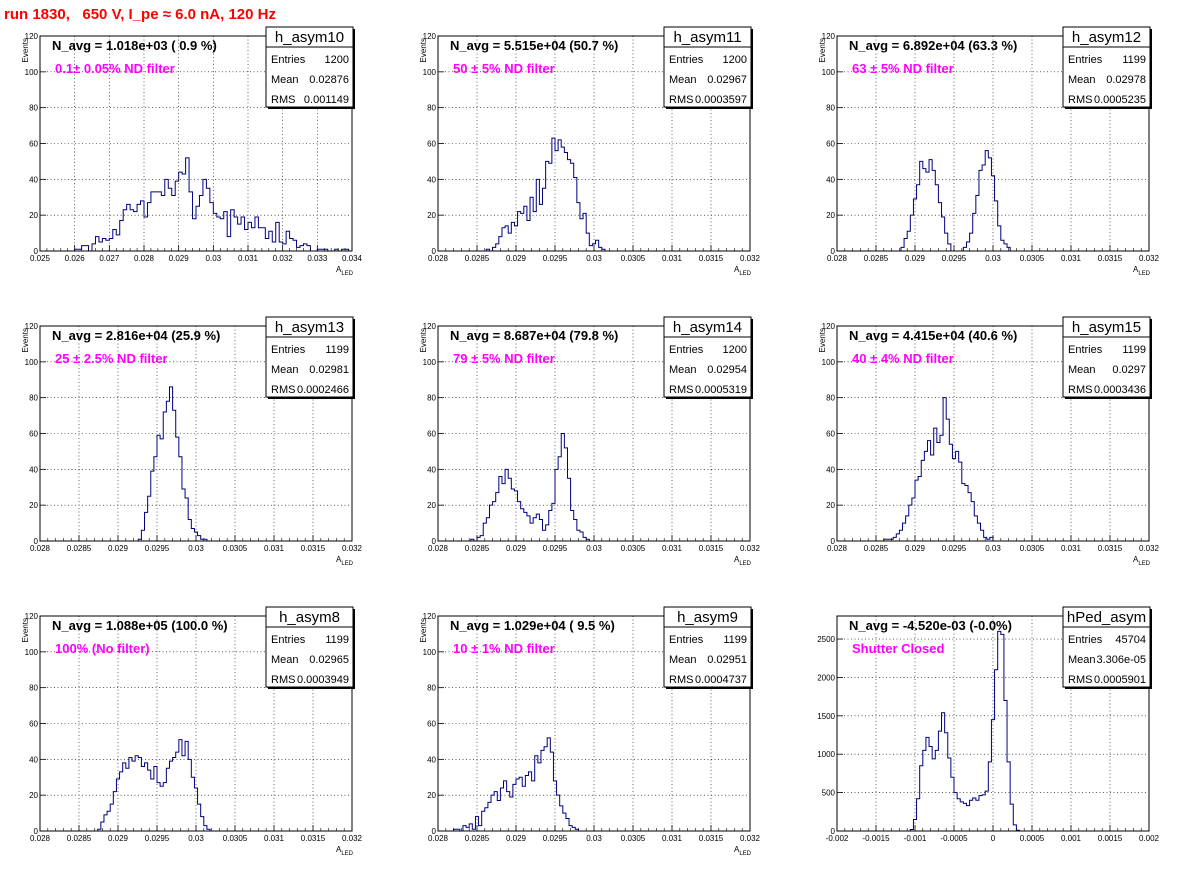  Describe the element at coordinates (707, 37) in the screenshot. I see `histogram-name: h_asym11` at that location.